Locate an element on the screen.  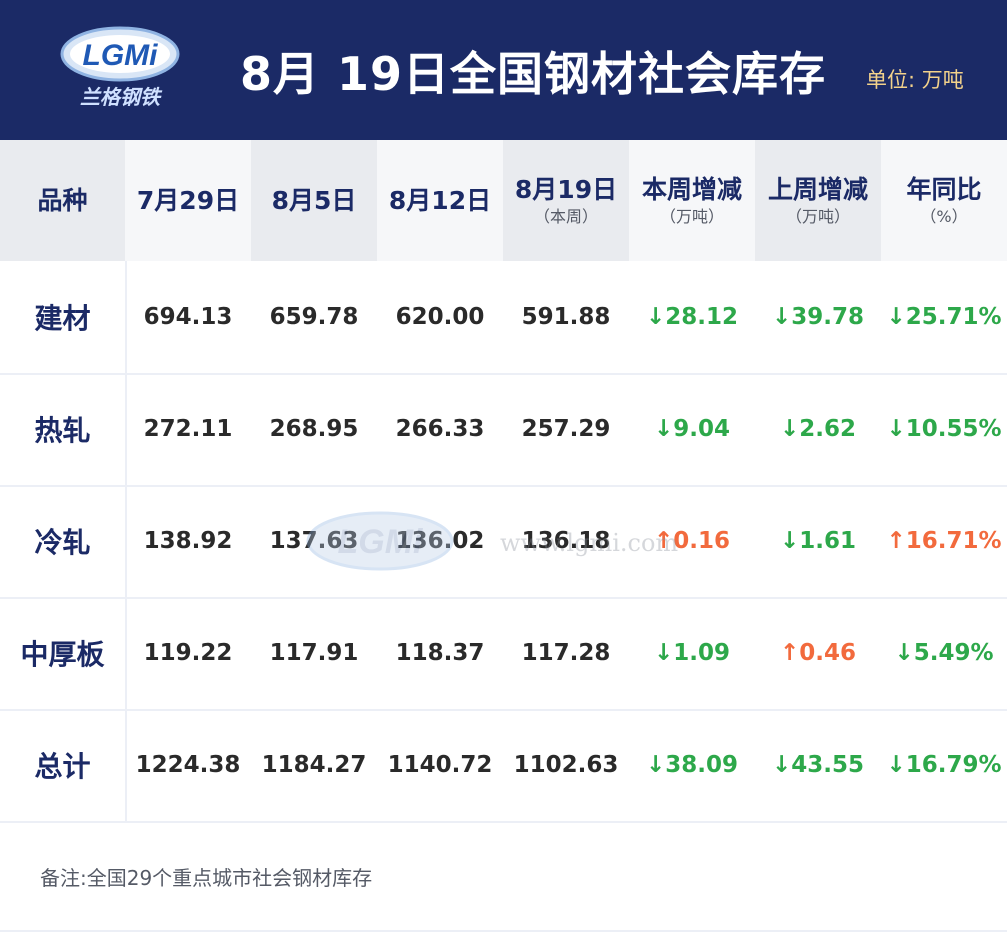
header-label: 8月5日 is located at coordinates (314, 200).